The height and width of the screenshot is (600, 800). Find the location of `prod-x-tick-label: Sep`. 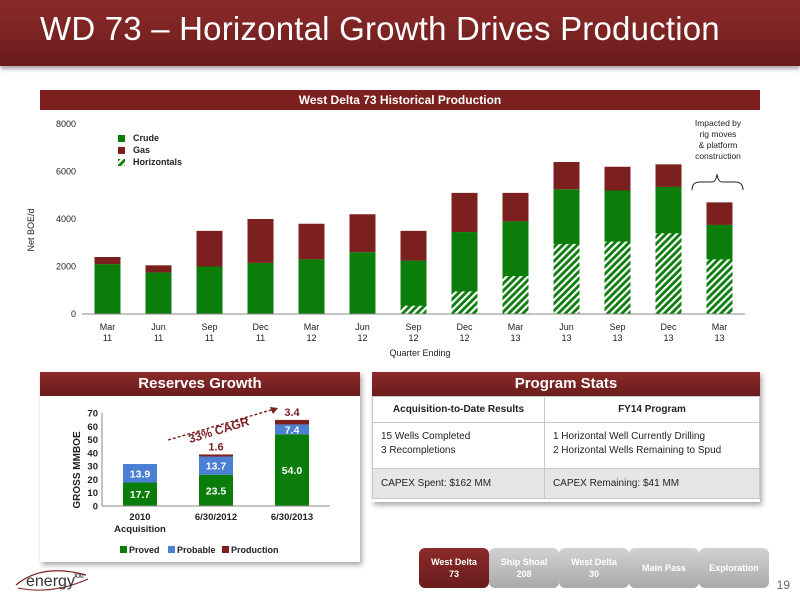

prod-x-tick-label: Sep is located at coordinates (617, 327).